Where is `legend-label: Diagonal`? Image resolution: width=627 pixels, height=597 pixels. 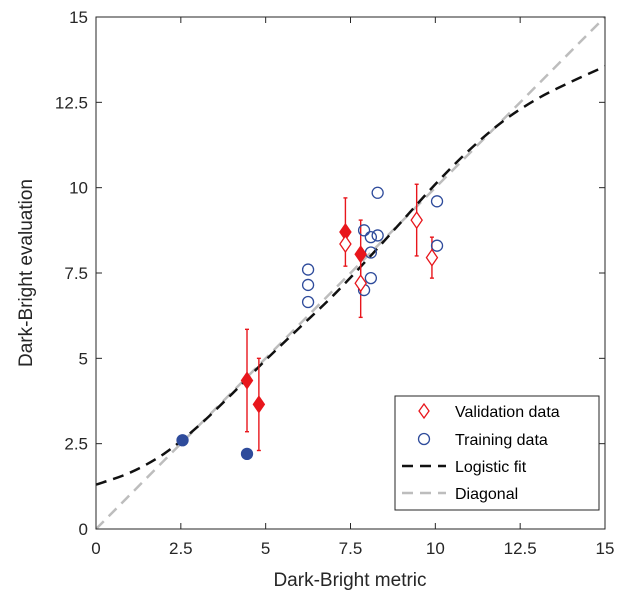
legend-label: Diagonal is located at coordinates (486, 494).